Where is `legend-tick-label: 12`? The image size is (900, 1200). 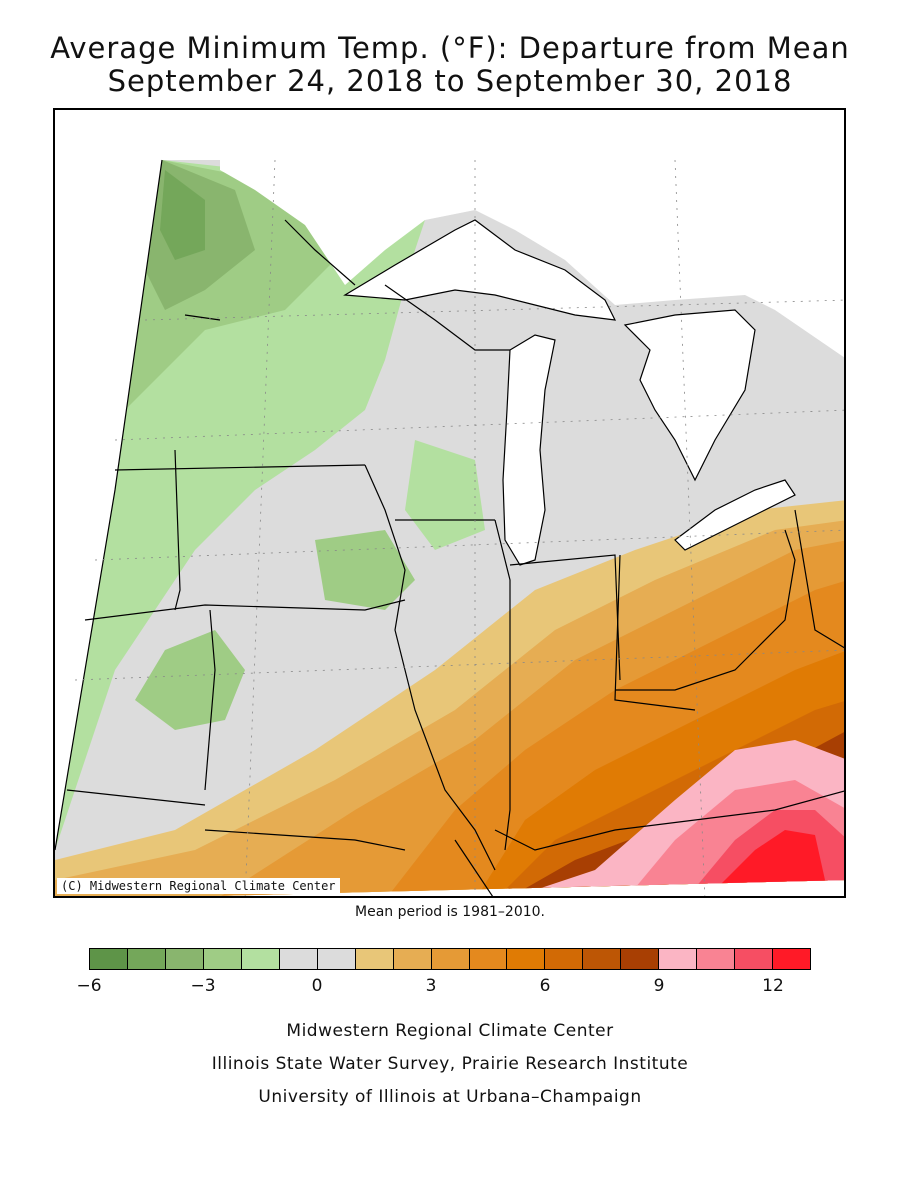
legend-tick-label: 12 is located at coordinates (773, 986).